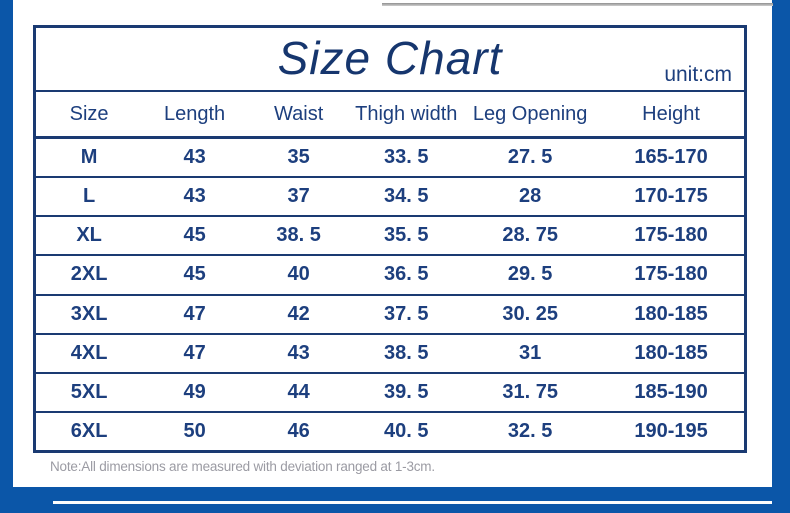 This screenshot has height=513, width=790. Describe the element at coordinates (89, 391) in the screenshot. I see `size-label-5xl: 5XL` at that location.